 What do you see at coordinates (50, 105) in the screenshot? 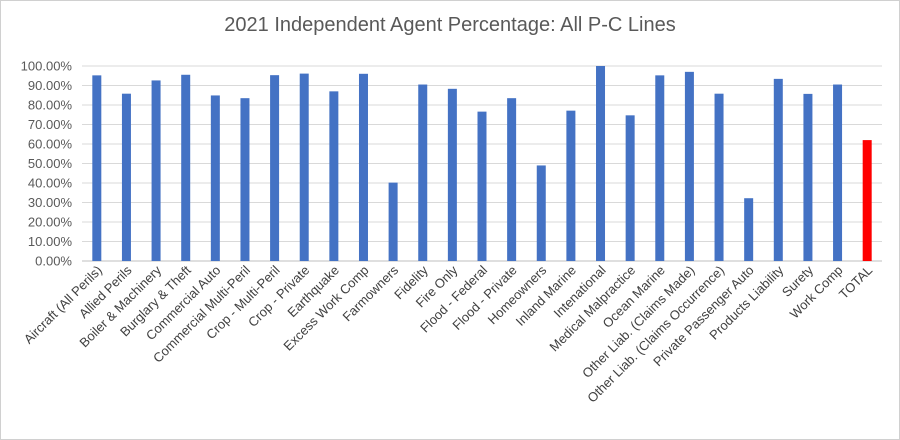
I see `y-tick-label: 80.00%` at bounding box center [50, 105].